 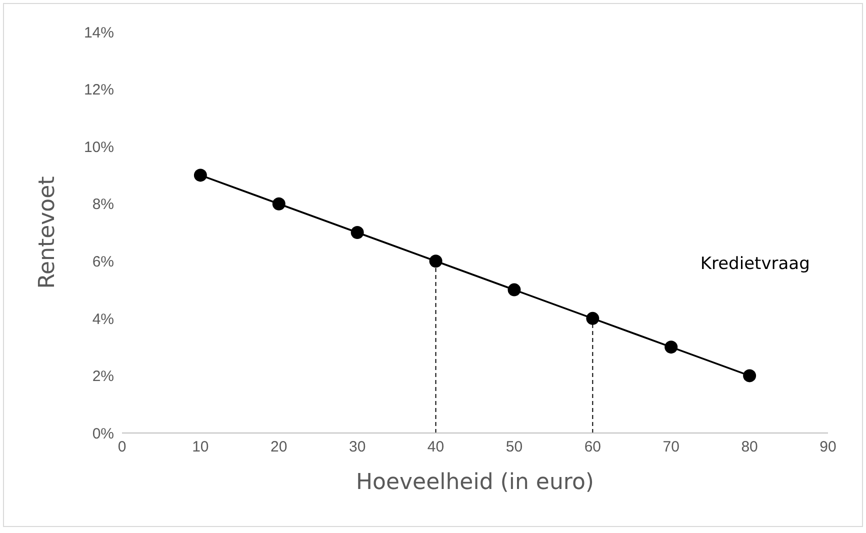 What do you see at coordinates (514, 447) in the screenshot?
I see `x-tick-label: 50` at bounding box center [514, 447].